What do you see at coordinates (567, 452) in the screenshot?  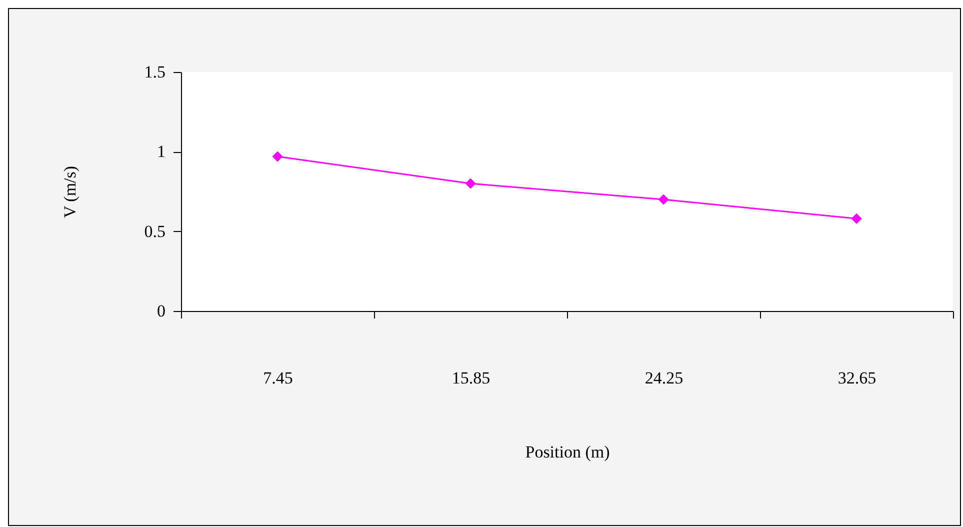 I see `x-axis-title: Position (m)` at bounding box center [567, 452].